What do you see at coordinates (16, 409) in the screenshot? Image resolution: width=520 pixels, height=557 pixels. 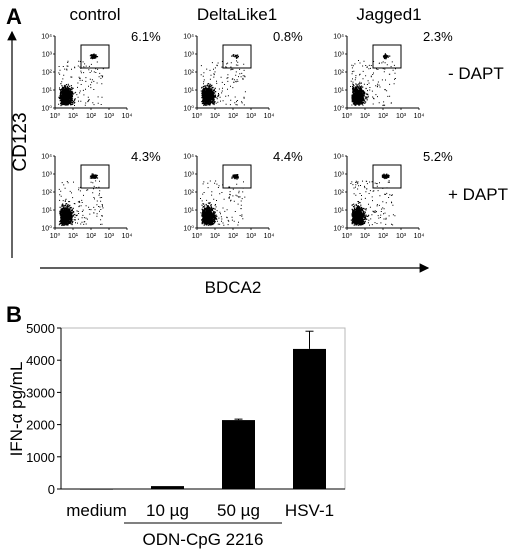 I see `bar-y-axis-label: IFN-α pg/mL` at bounding box center [16, 409].